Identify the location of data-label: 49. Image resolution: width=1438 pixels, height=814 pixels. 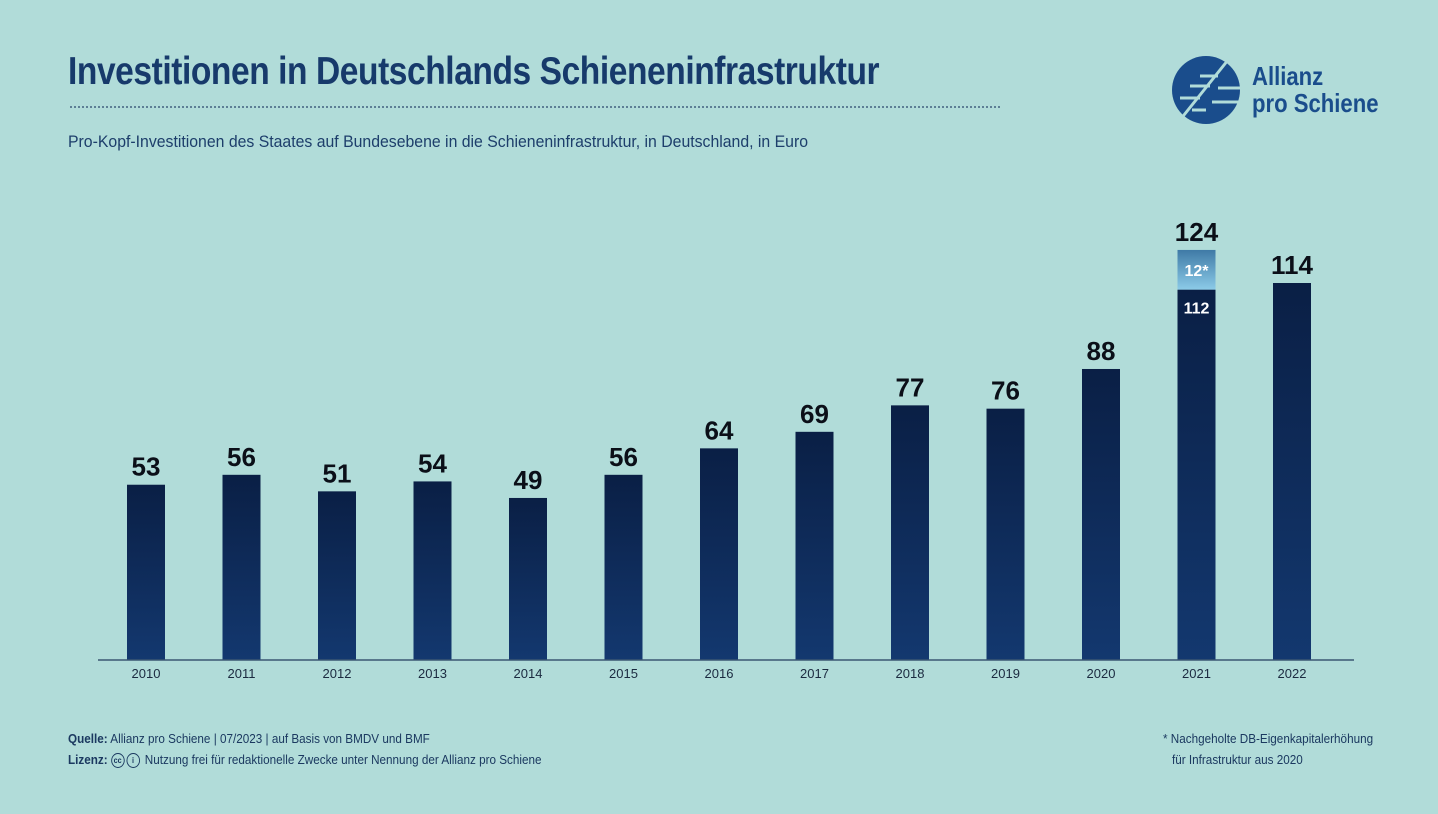
(528, 480).